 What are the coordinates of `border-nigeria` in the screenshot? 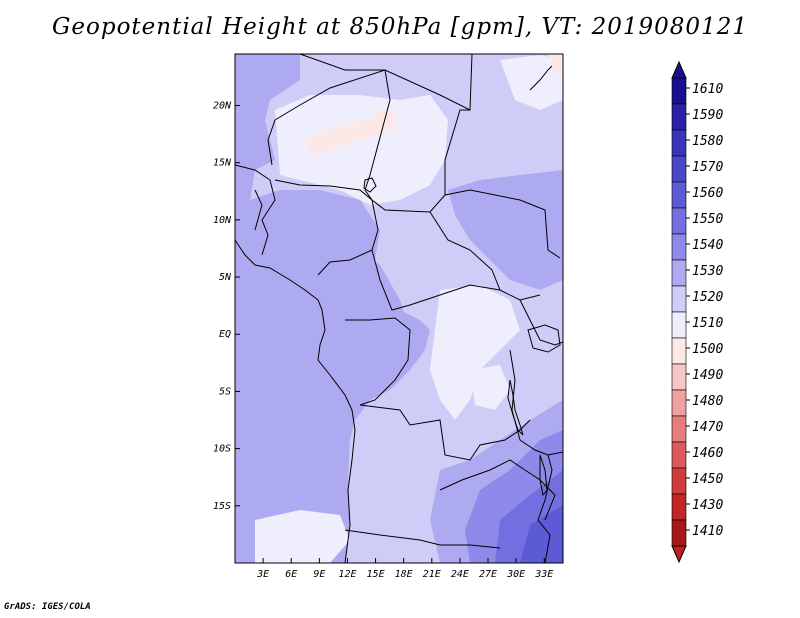 It's located at (326, 227).